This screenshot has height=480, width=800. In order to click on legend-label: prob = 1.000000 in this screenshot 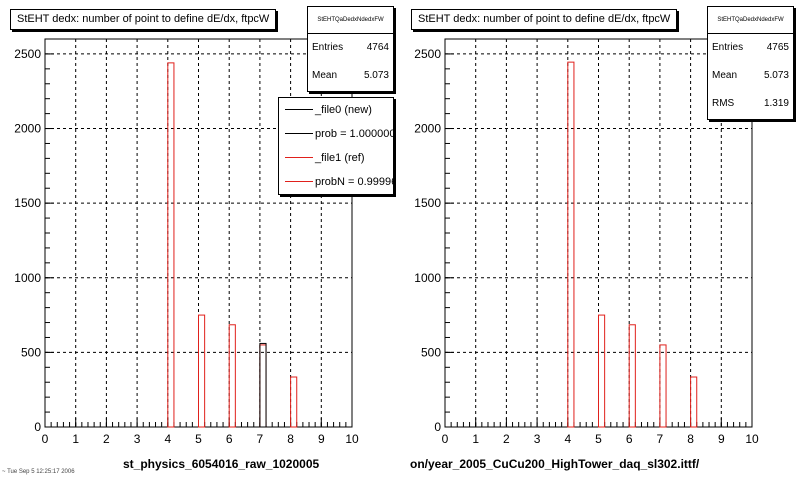, I will do `click(354, 134)`.